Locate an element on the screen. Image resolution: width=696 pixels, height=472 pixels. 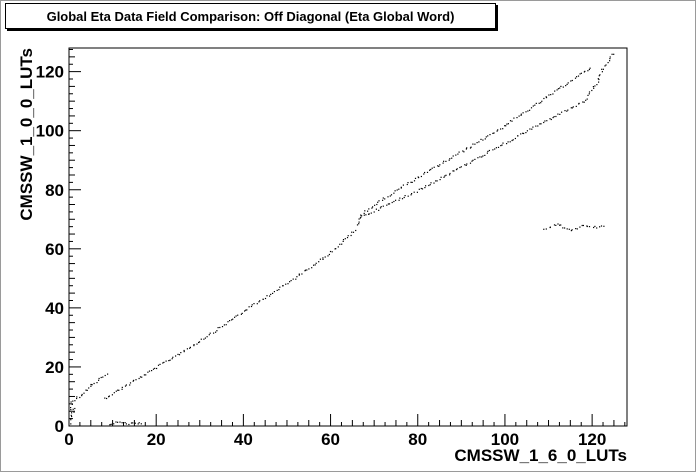
x-tick-label: 60 is located at coordinates (330, 439).